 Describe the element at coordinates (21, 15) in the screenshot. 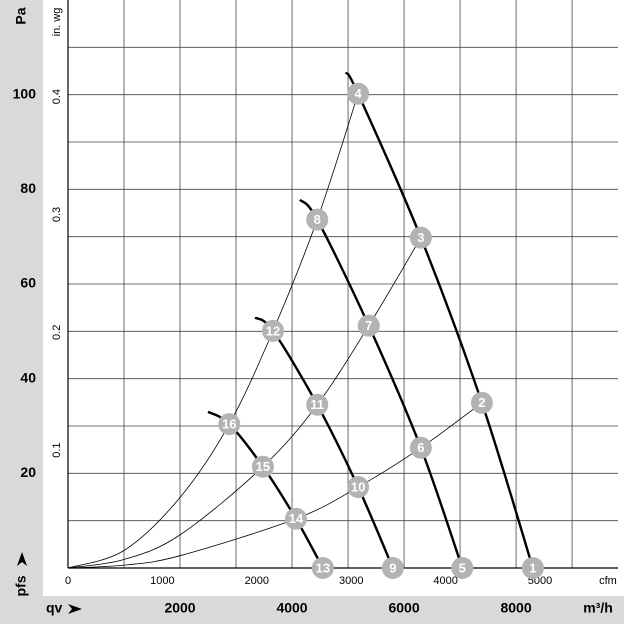

I see `y-axis-label: Pa` at that location.